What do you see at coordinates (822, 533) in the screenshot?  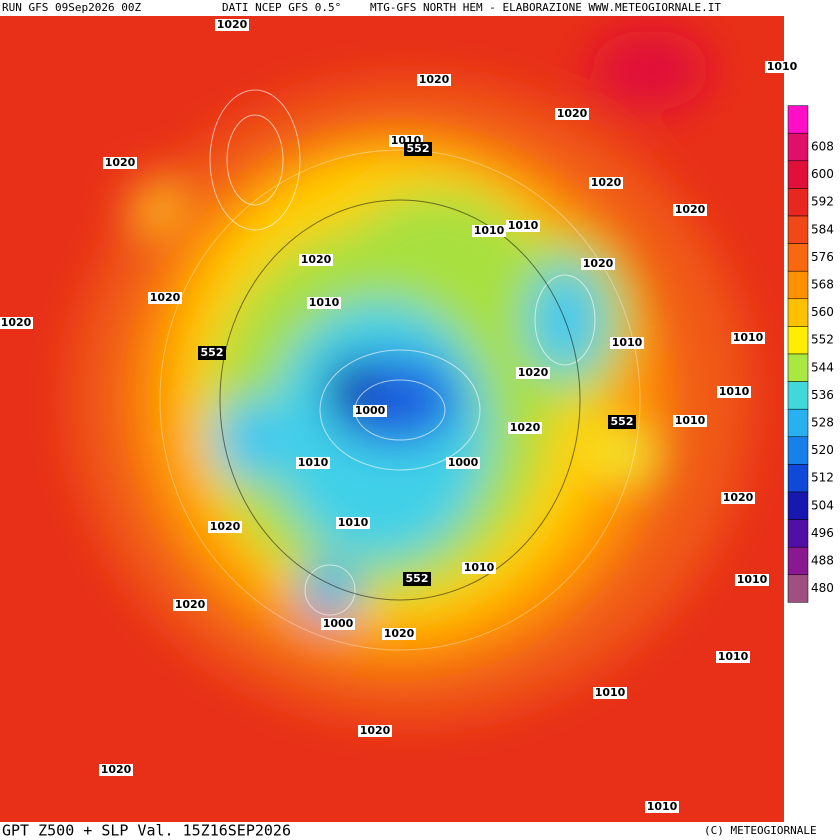 I see `colorbar-label: 496` at bounding box center [822, 533].